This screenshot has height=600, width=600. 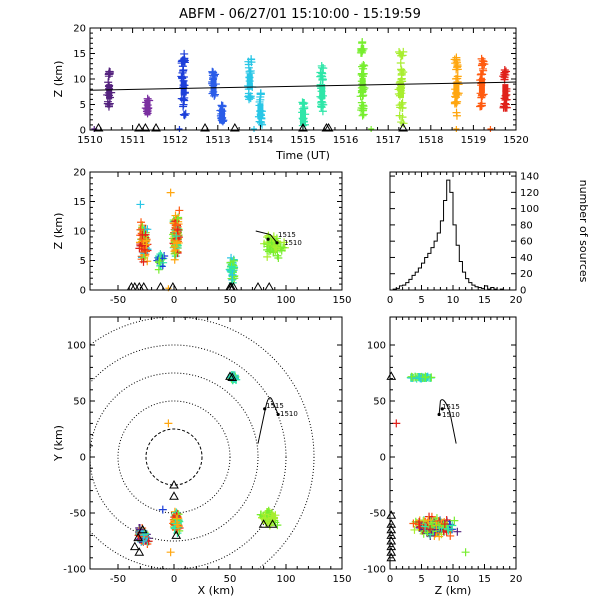 What do you see at coordinates (383, 458) in the screenshot?
I see `height-y-y-axis-tick-label: 0` at bounding box center [383, 458].